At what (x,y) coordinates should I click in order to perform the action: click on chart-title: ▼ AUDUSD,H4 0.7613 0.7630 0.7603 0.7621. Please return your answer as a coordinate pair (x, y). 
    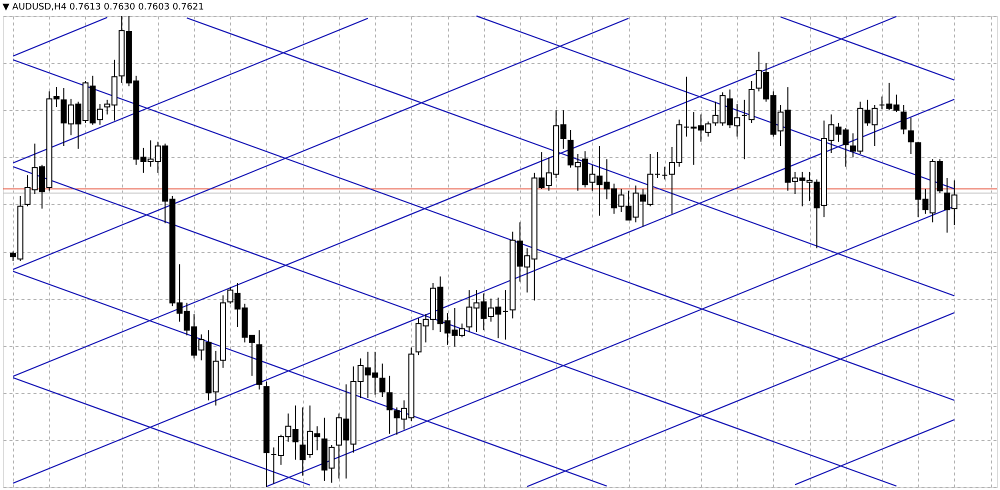
    Looking at the image, I should click on (103, 7).